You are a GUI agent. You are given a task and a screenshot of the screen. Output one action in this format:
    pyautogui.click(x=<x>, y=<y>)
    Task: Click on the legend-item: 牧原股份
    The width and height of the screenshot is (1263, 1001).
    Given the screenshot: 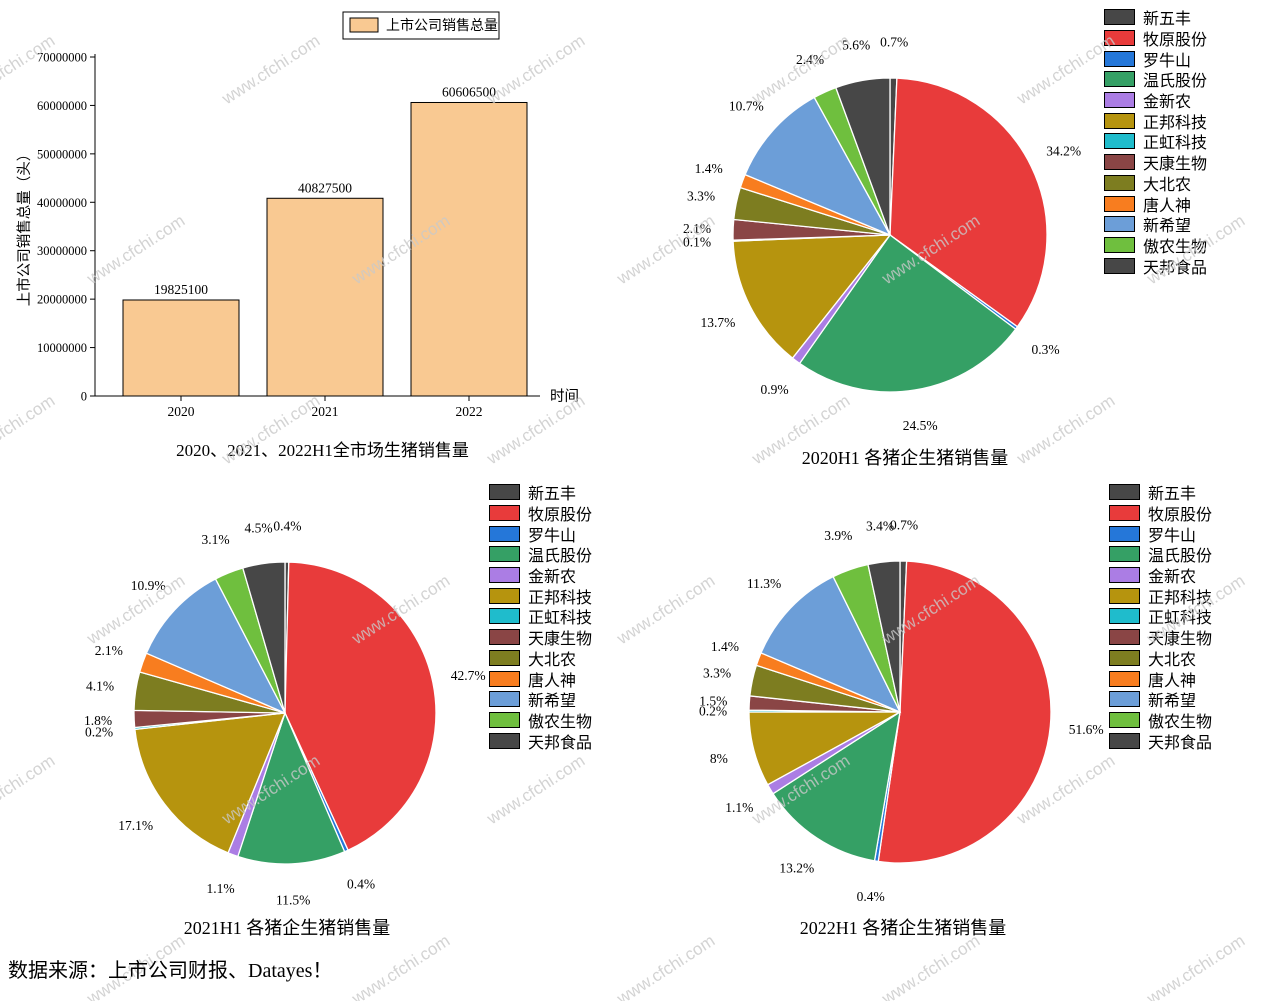 What is the action you would take?
    pyautogui.click(x=1155, y=38)
    